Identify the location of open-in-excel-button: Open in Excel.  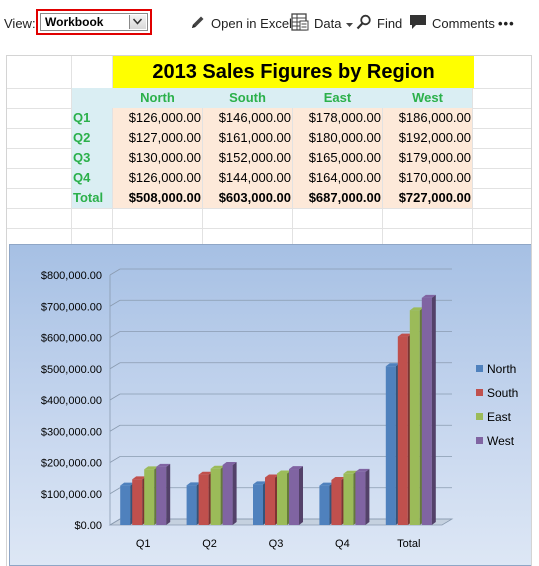
(241, 23).